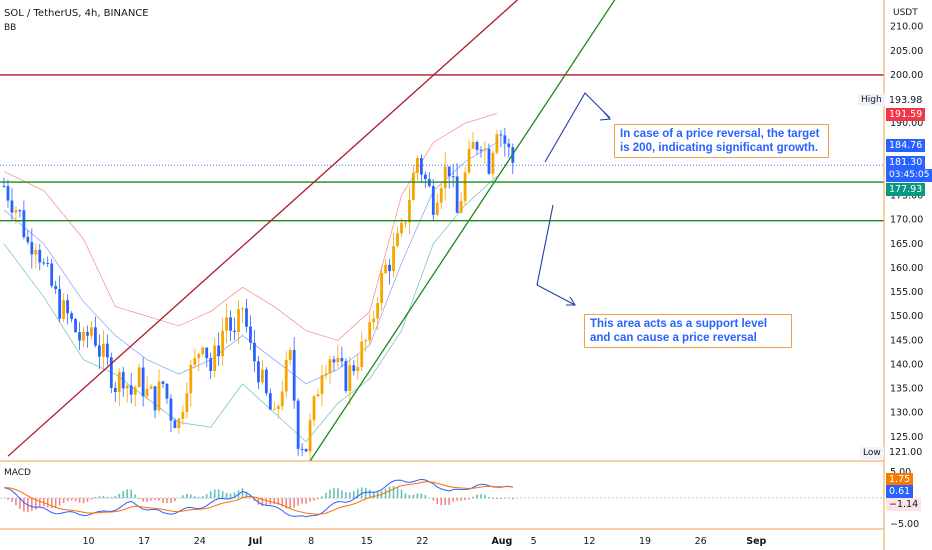 The image size is (932, 550). What do you see at coordinates (900, 479) in the screenshot?
I see `macd-badge: 1.75` at bounding box center [900, 479].